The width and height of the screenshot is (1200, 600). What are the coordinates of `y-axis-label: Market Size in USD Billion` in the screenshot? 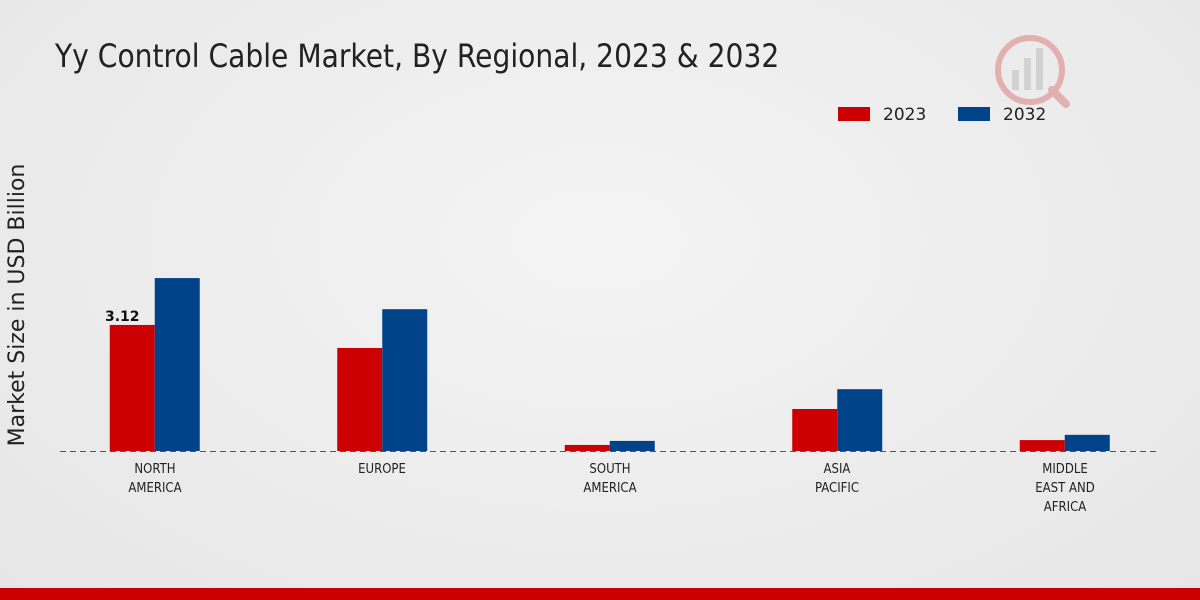 It's located at (17, 305).